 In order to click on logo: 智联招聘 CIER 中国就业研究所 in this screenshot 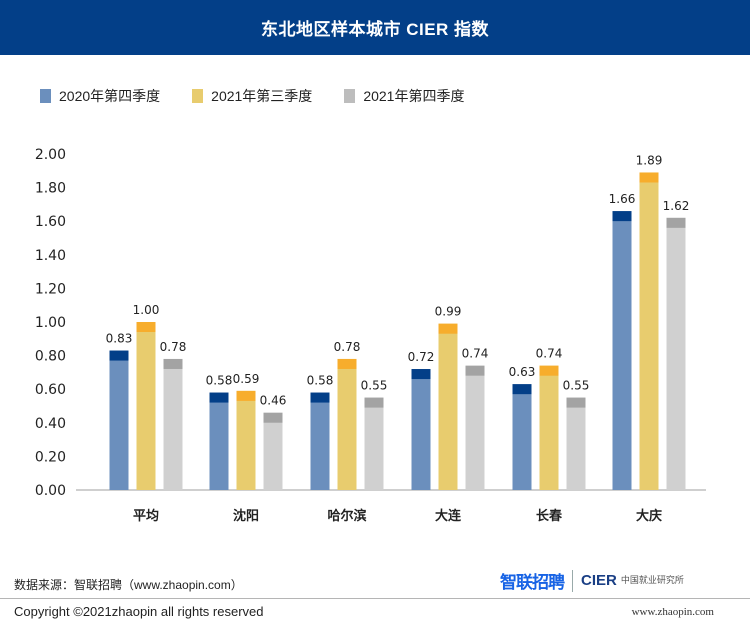, I will do `click(592, 580)`.